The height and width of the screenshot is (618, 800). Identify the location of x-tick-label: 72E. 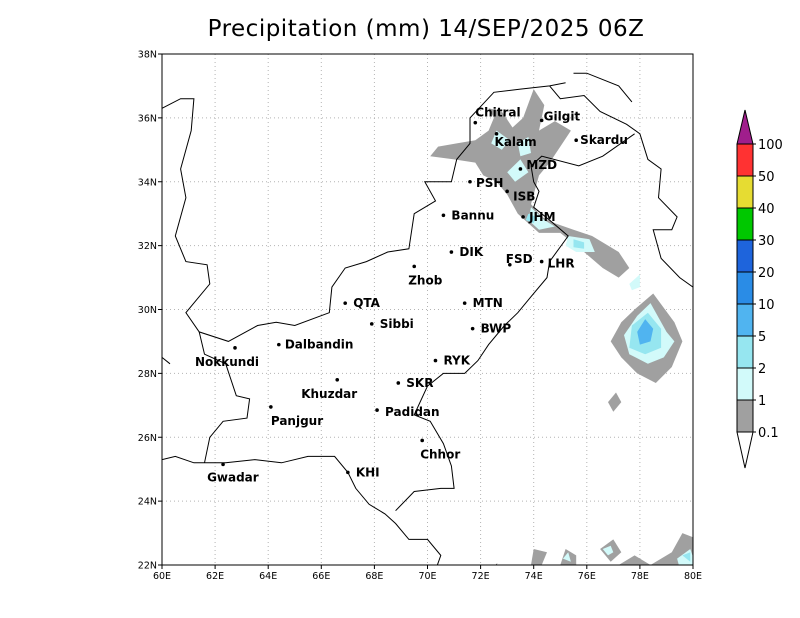
(481, 576).